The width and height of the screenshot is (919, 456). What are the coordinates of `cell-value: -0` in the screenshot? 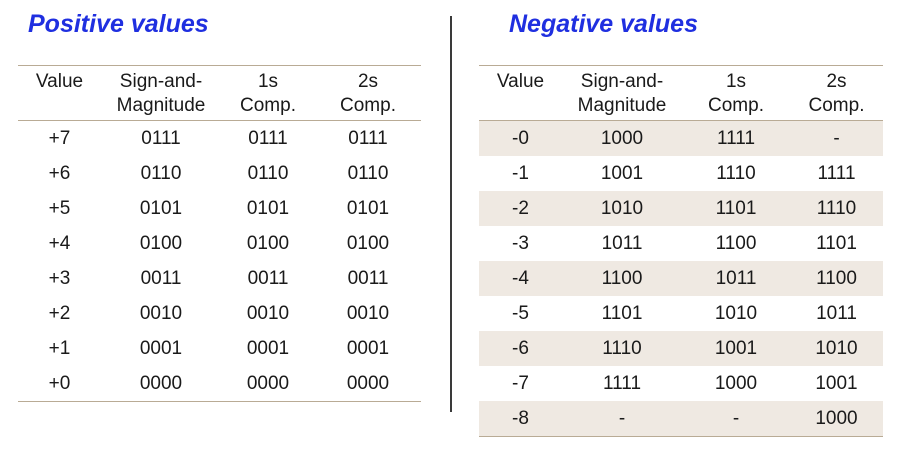 It's located at (520, 138).